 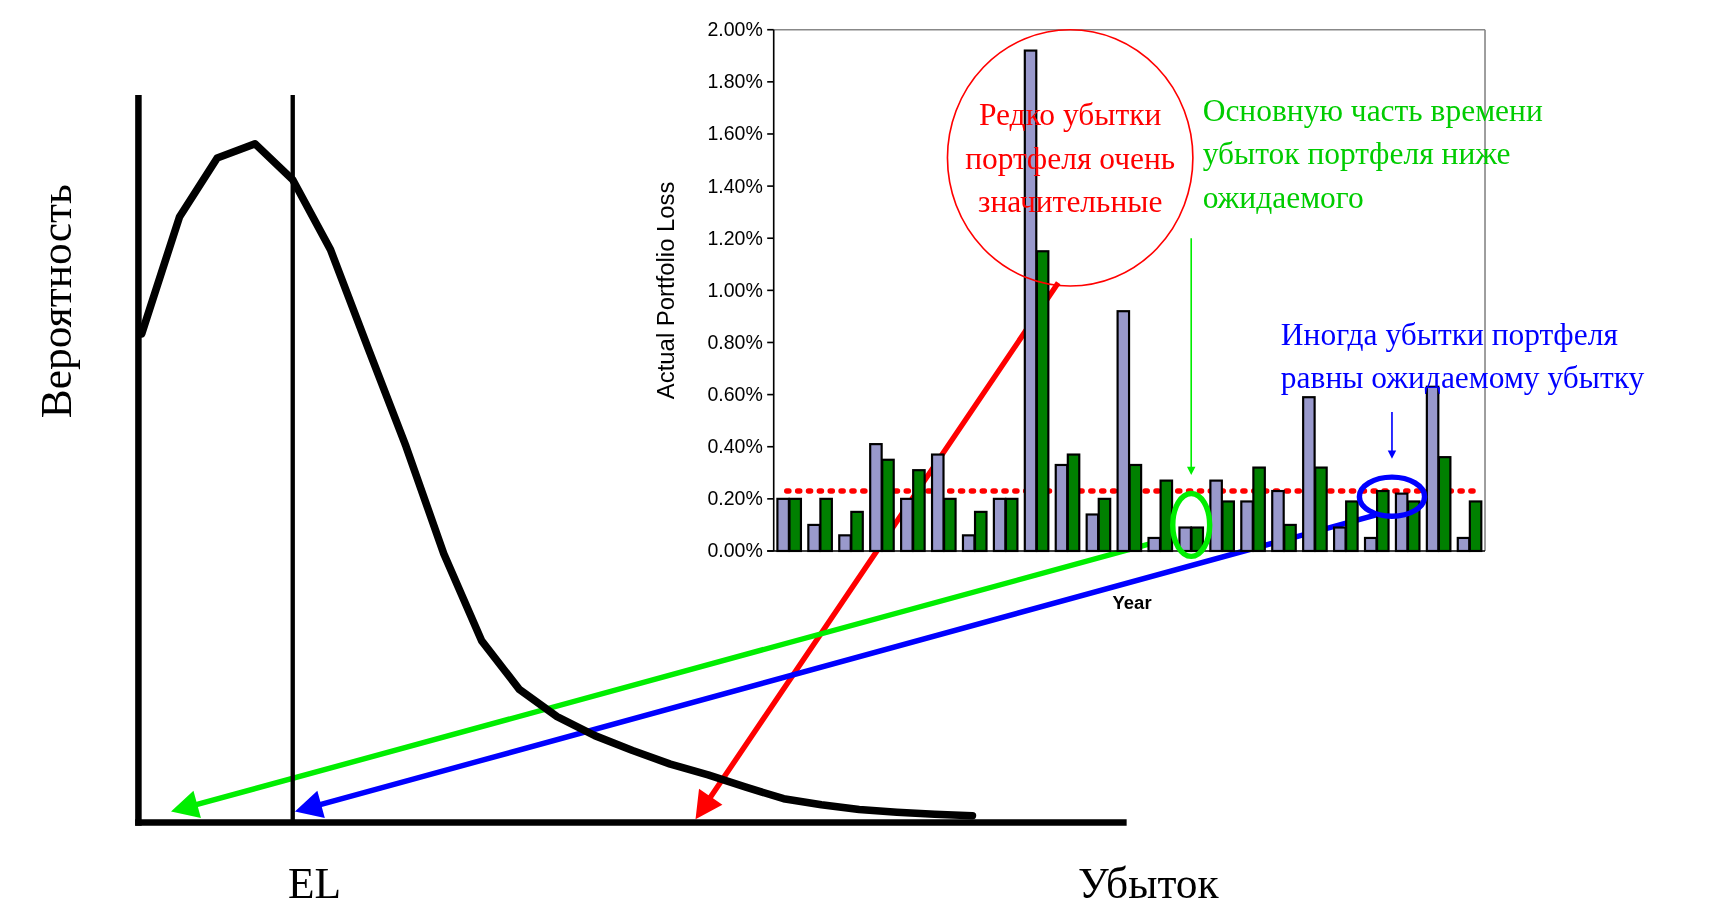 What do you see at coordinates (1132, 602) in the screenshot?
I see `x-axis-title: Year` at bounding box center [1132, 602].